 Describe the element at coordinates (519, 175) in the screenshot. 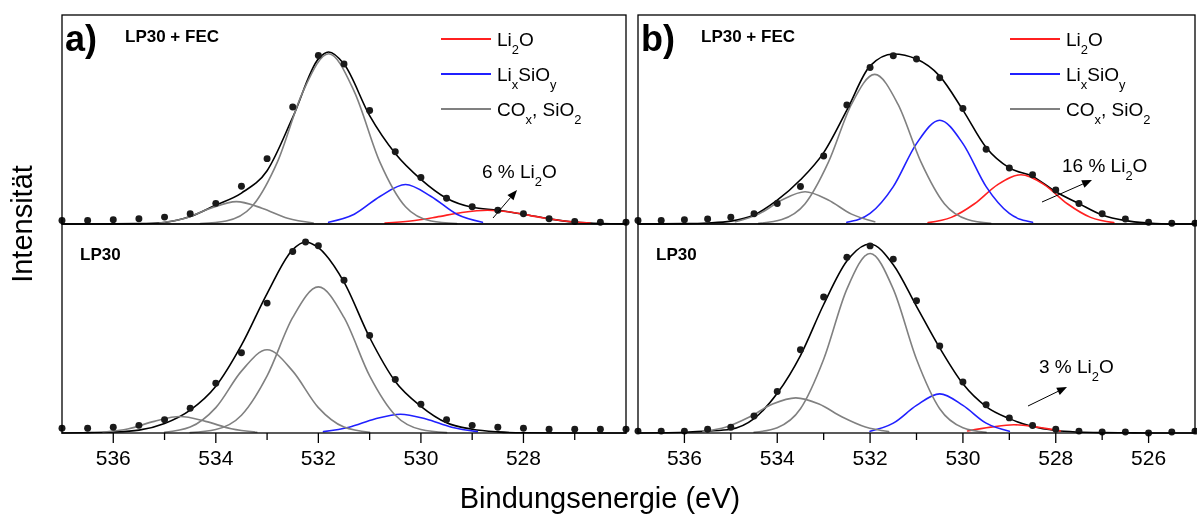

I see `annotation: 6 % Li$_{2}$O` at that location.